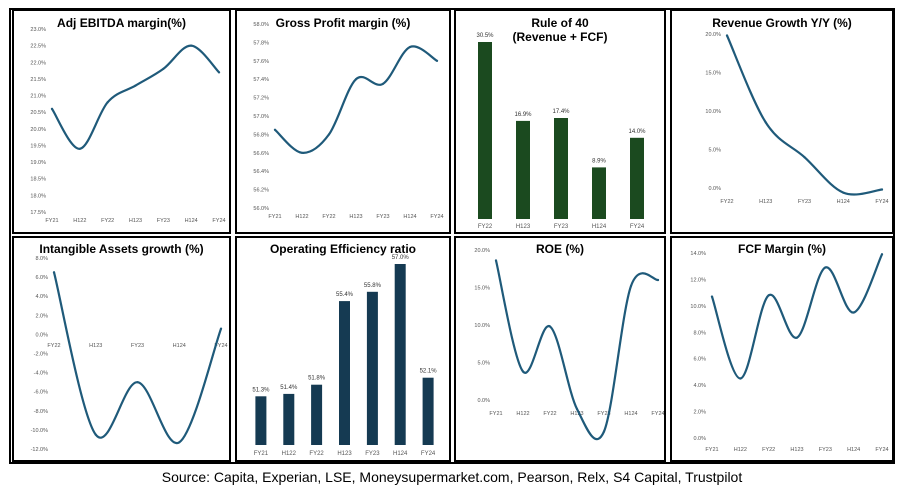 Image resolution: width=904 pixels, height=487 pixels. I want to click on y-tick-label: 21.0%, so click(38, 97).